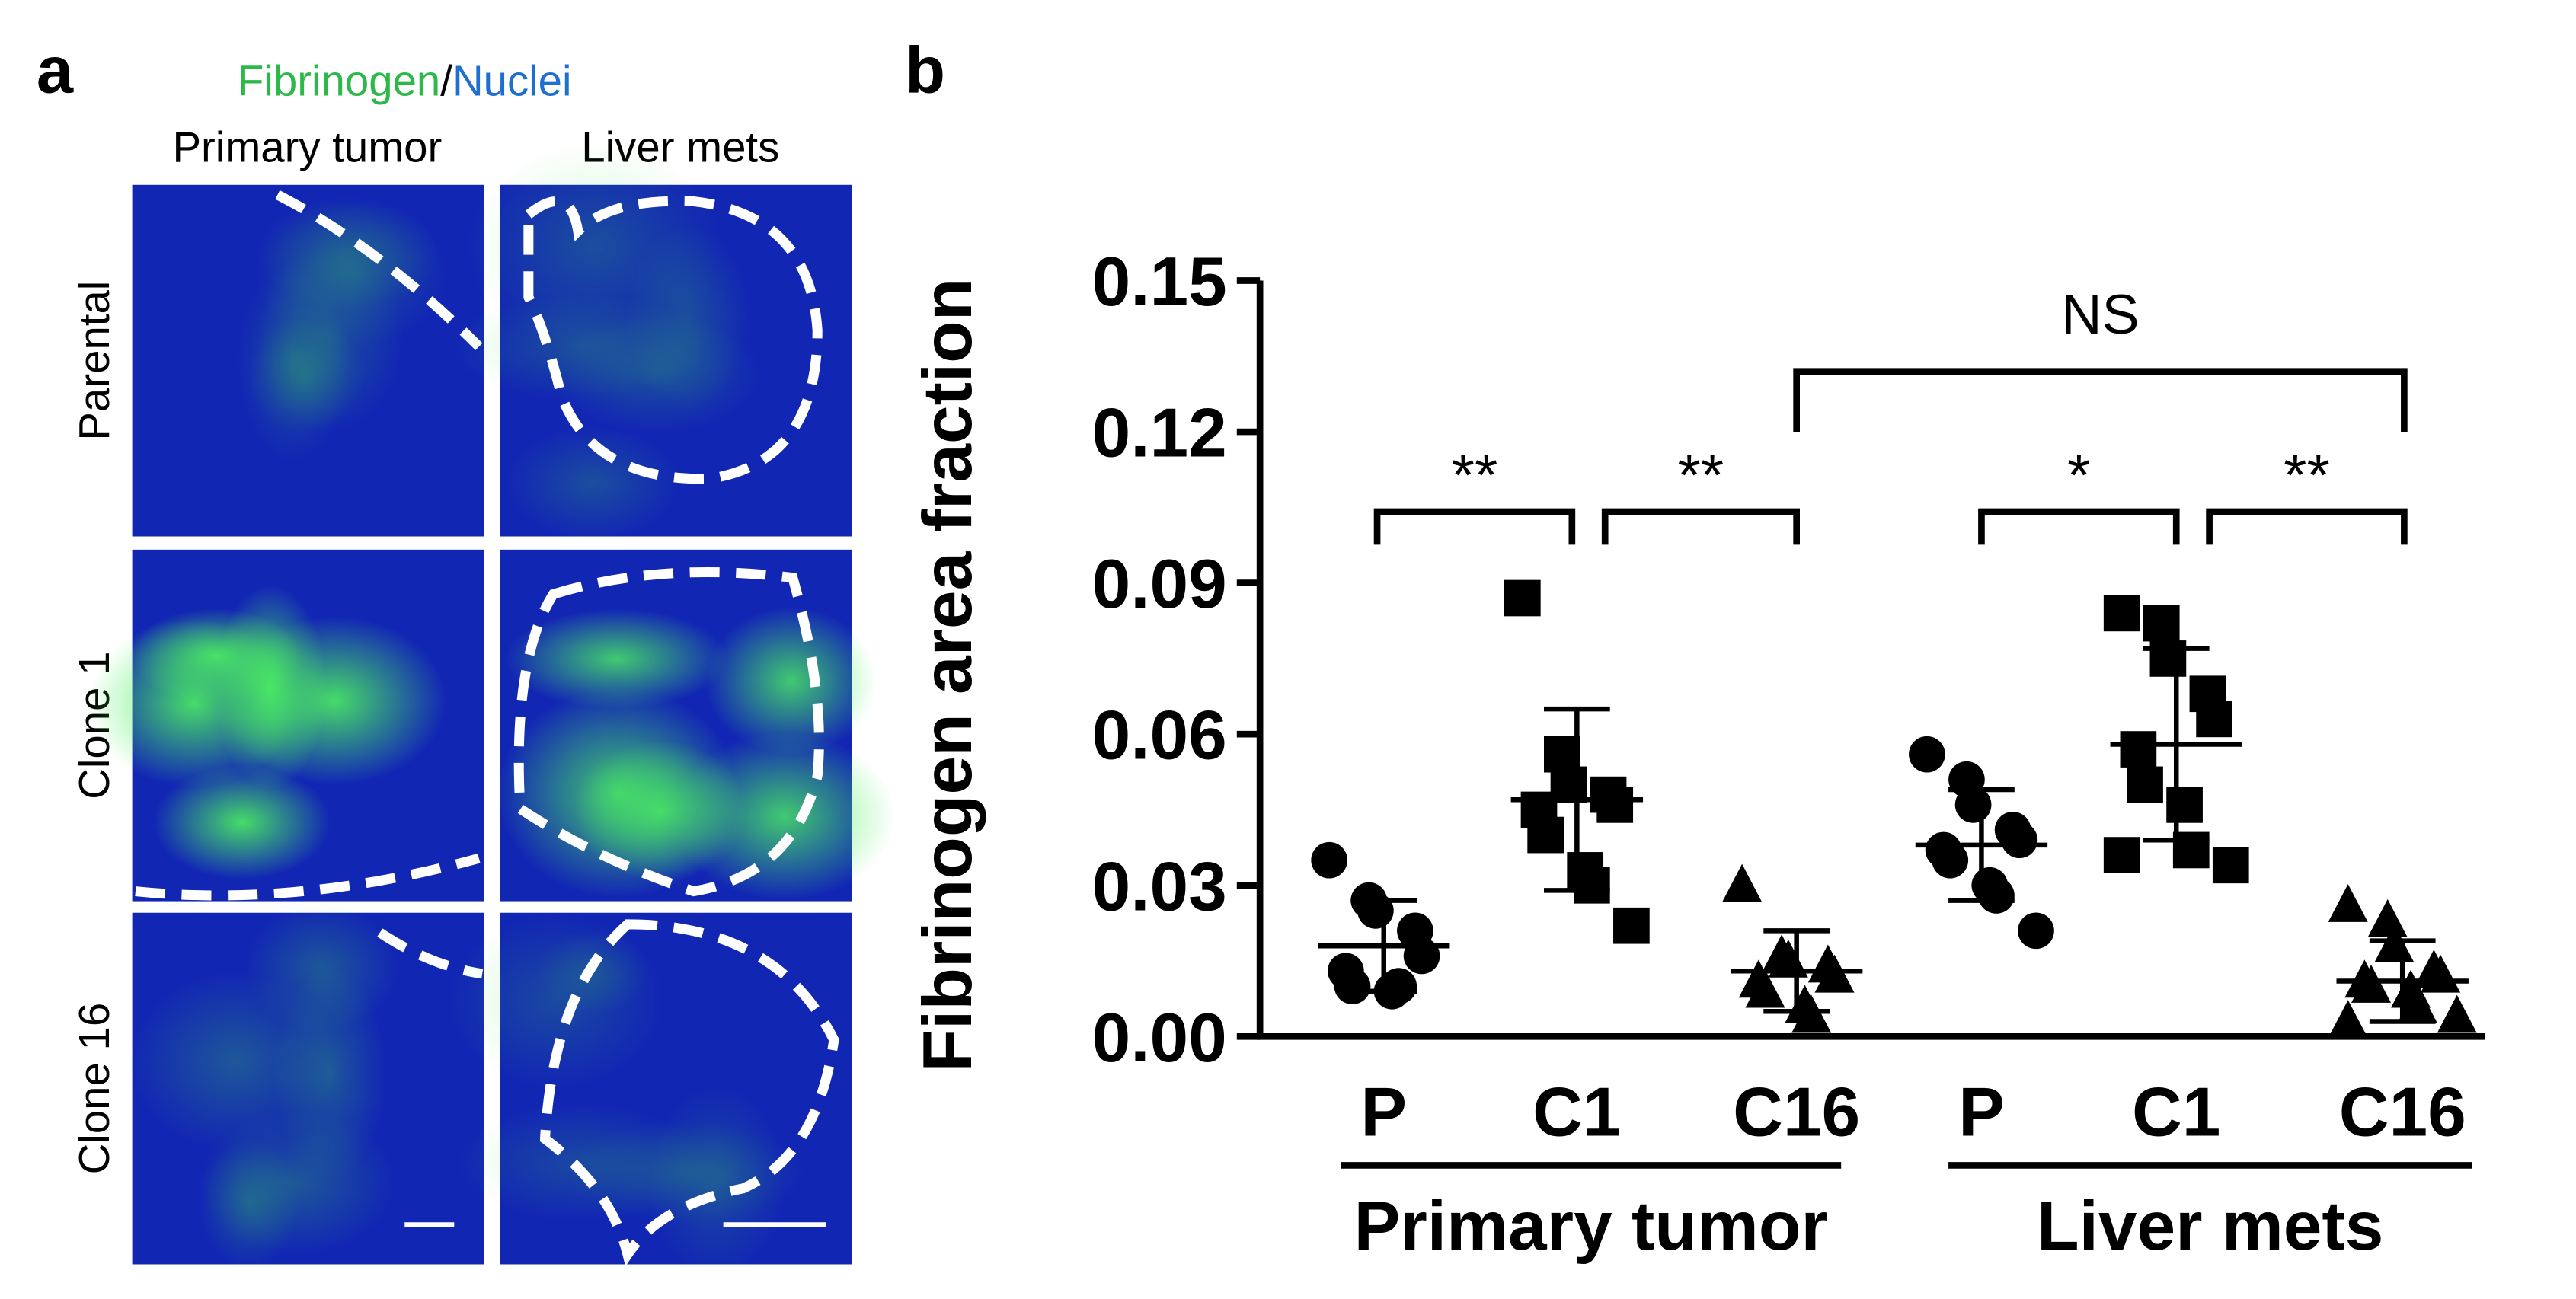 The image size is (2576, 1299). I want to click on group-label: Primary tumor, so click(1591, 1226).